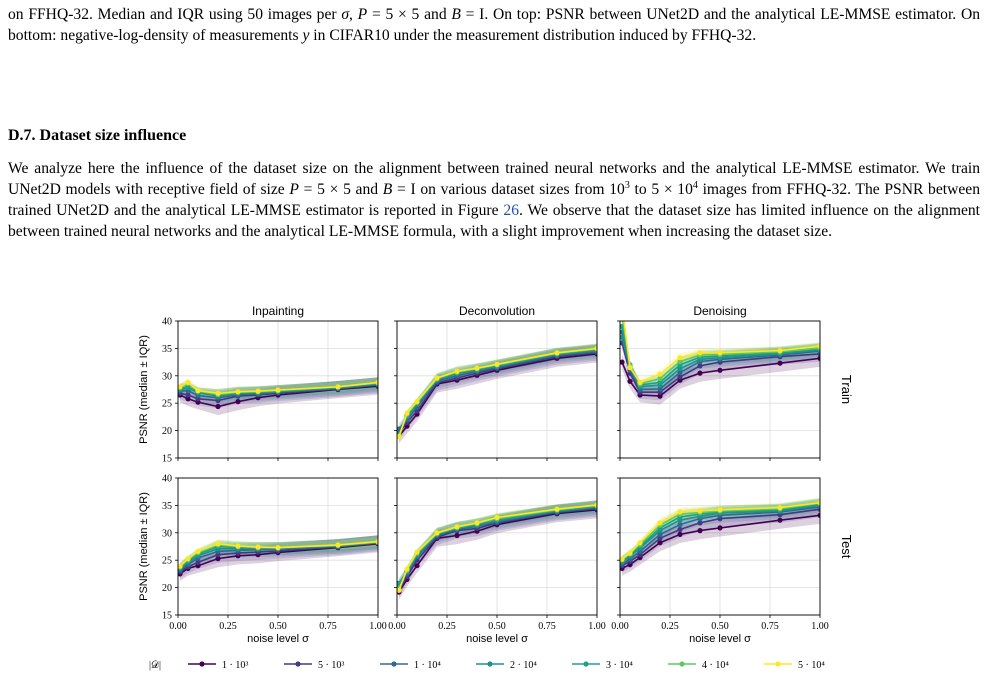 The height and width of the screenshot is (680, 987). Describe the element at coordinates (178, 626) in the screenshot. I see `x-tick-label: 0.00` at that location.